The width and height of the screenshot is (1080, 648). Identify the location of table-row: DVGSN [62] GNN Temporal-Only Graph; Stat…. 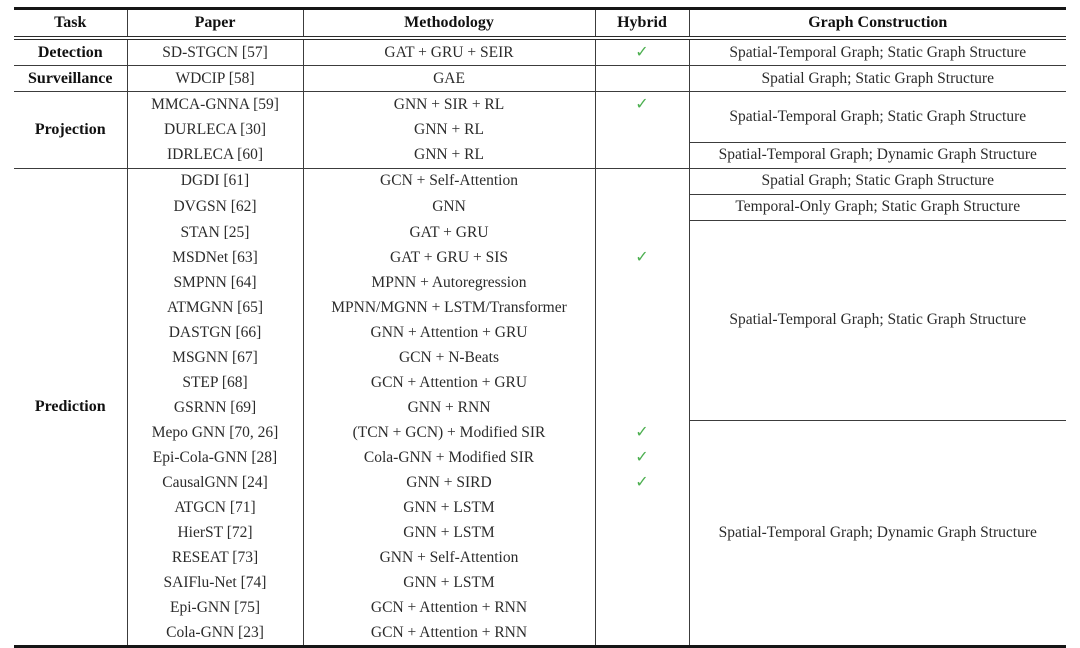
(540, 207).